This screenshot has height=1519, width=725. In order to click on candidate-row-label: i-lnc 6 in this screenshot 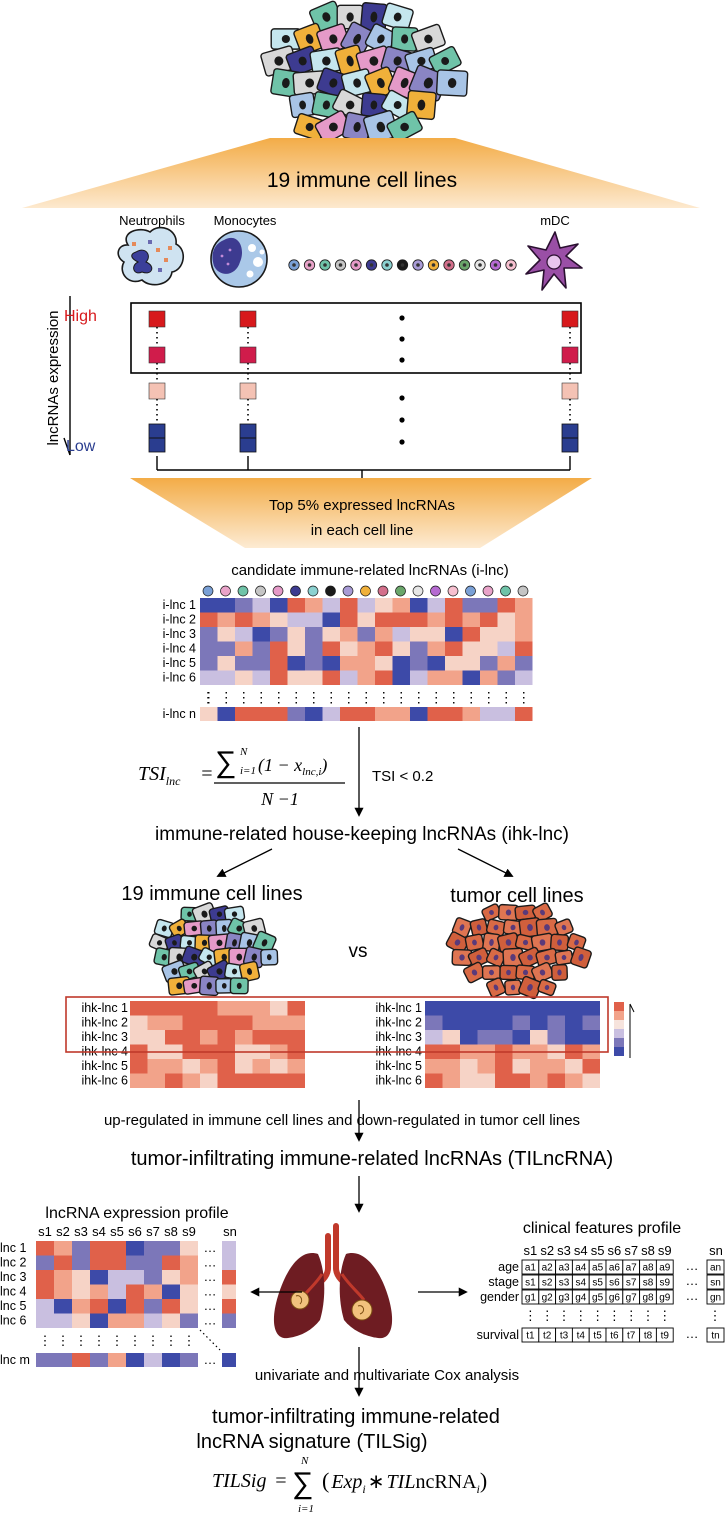, I will do `click(179, 678)`.